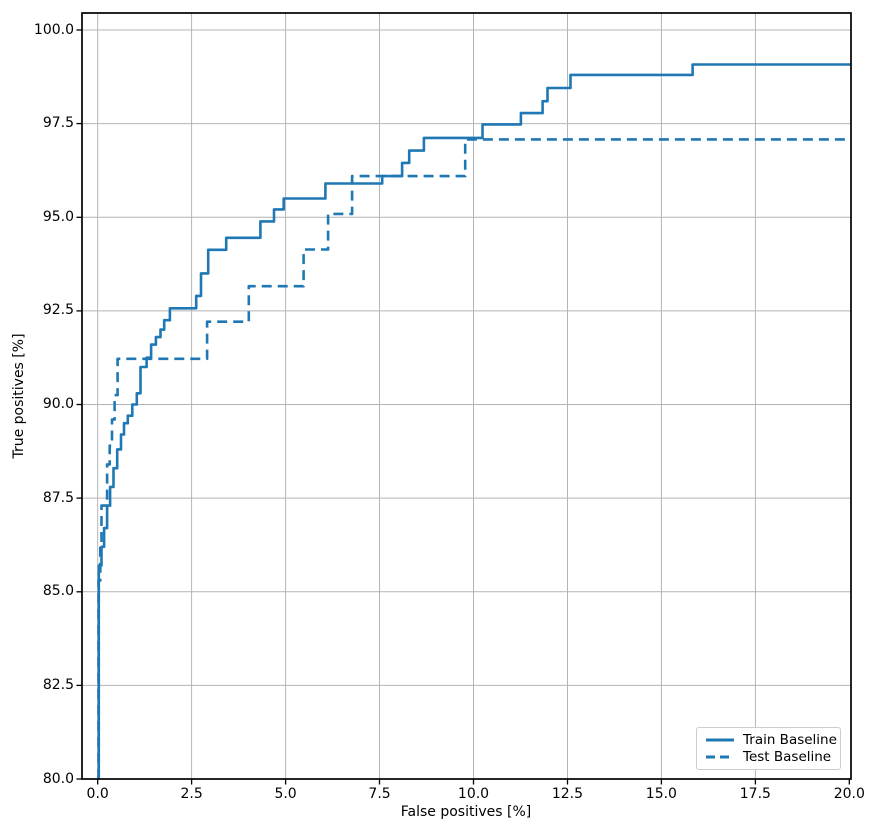  Describe the element at coordinates (58, 778) in the screenshot. I see `y-tick-label: 80.0` at that location.